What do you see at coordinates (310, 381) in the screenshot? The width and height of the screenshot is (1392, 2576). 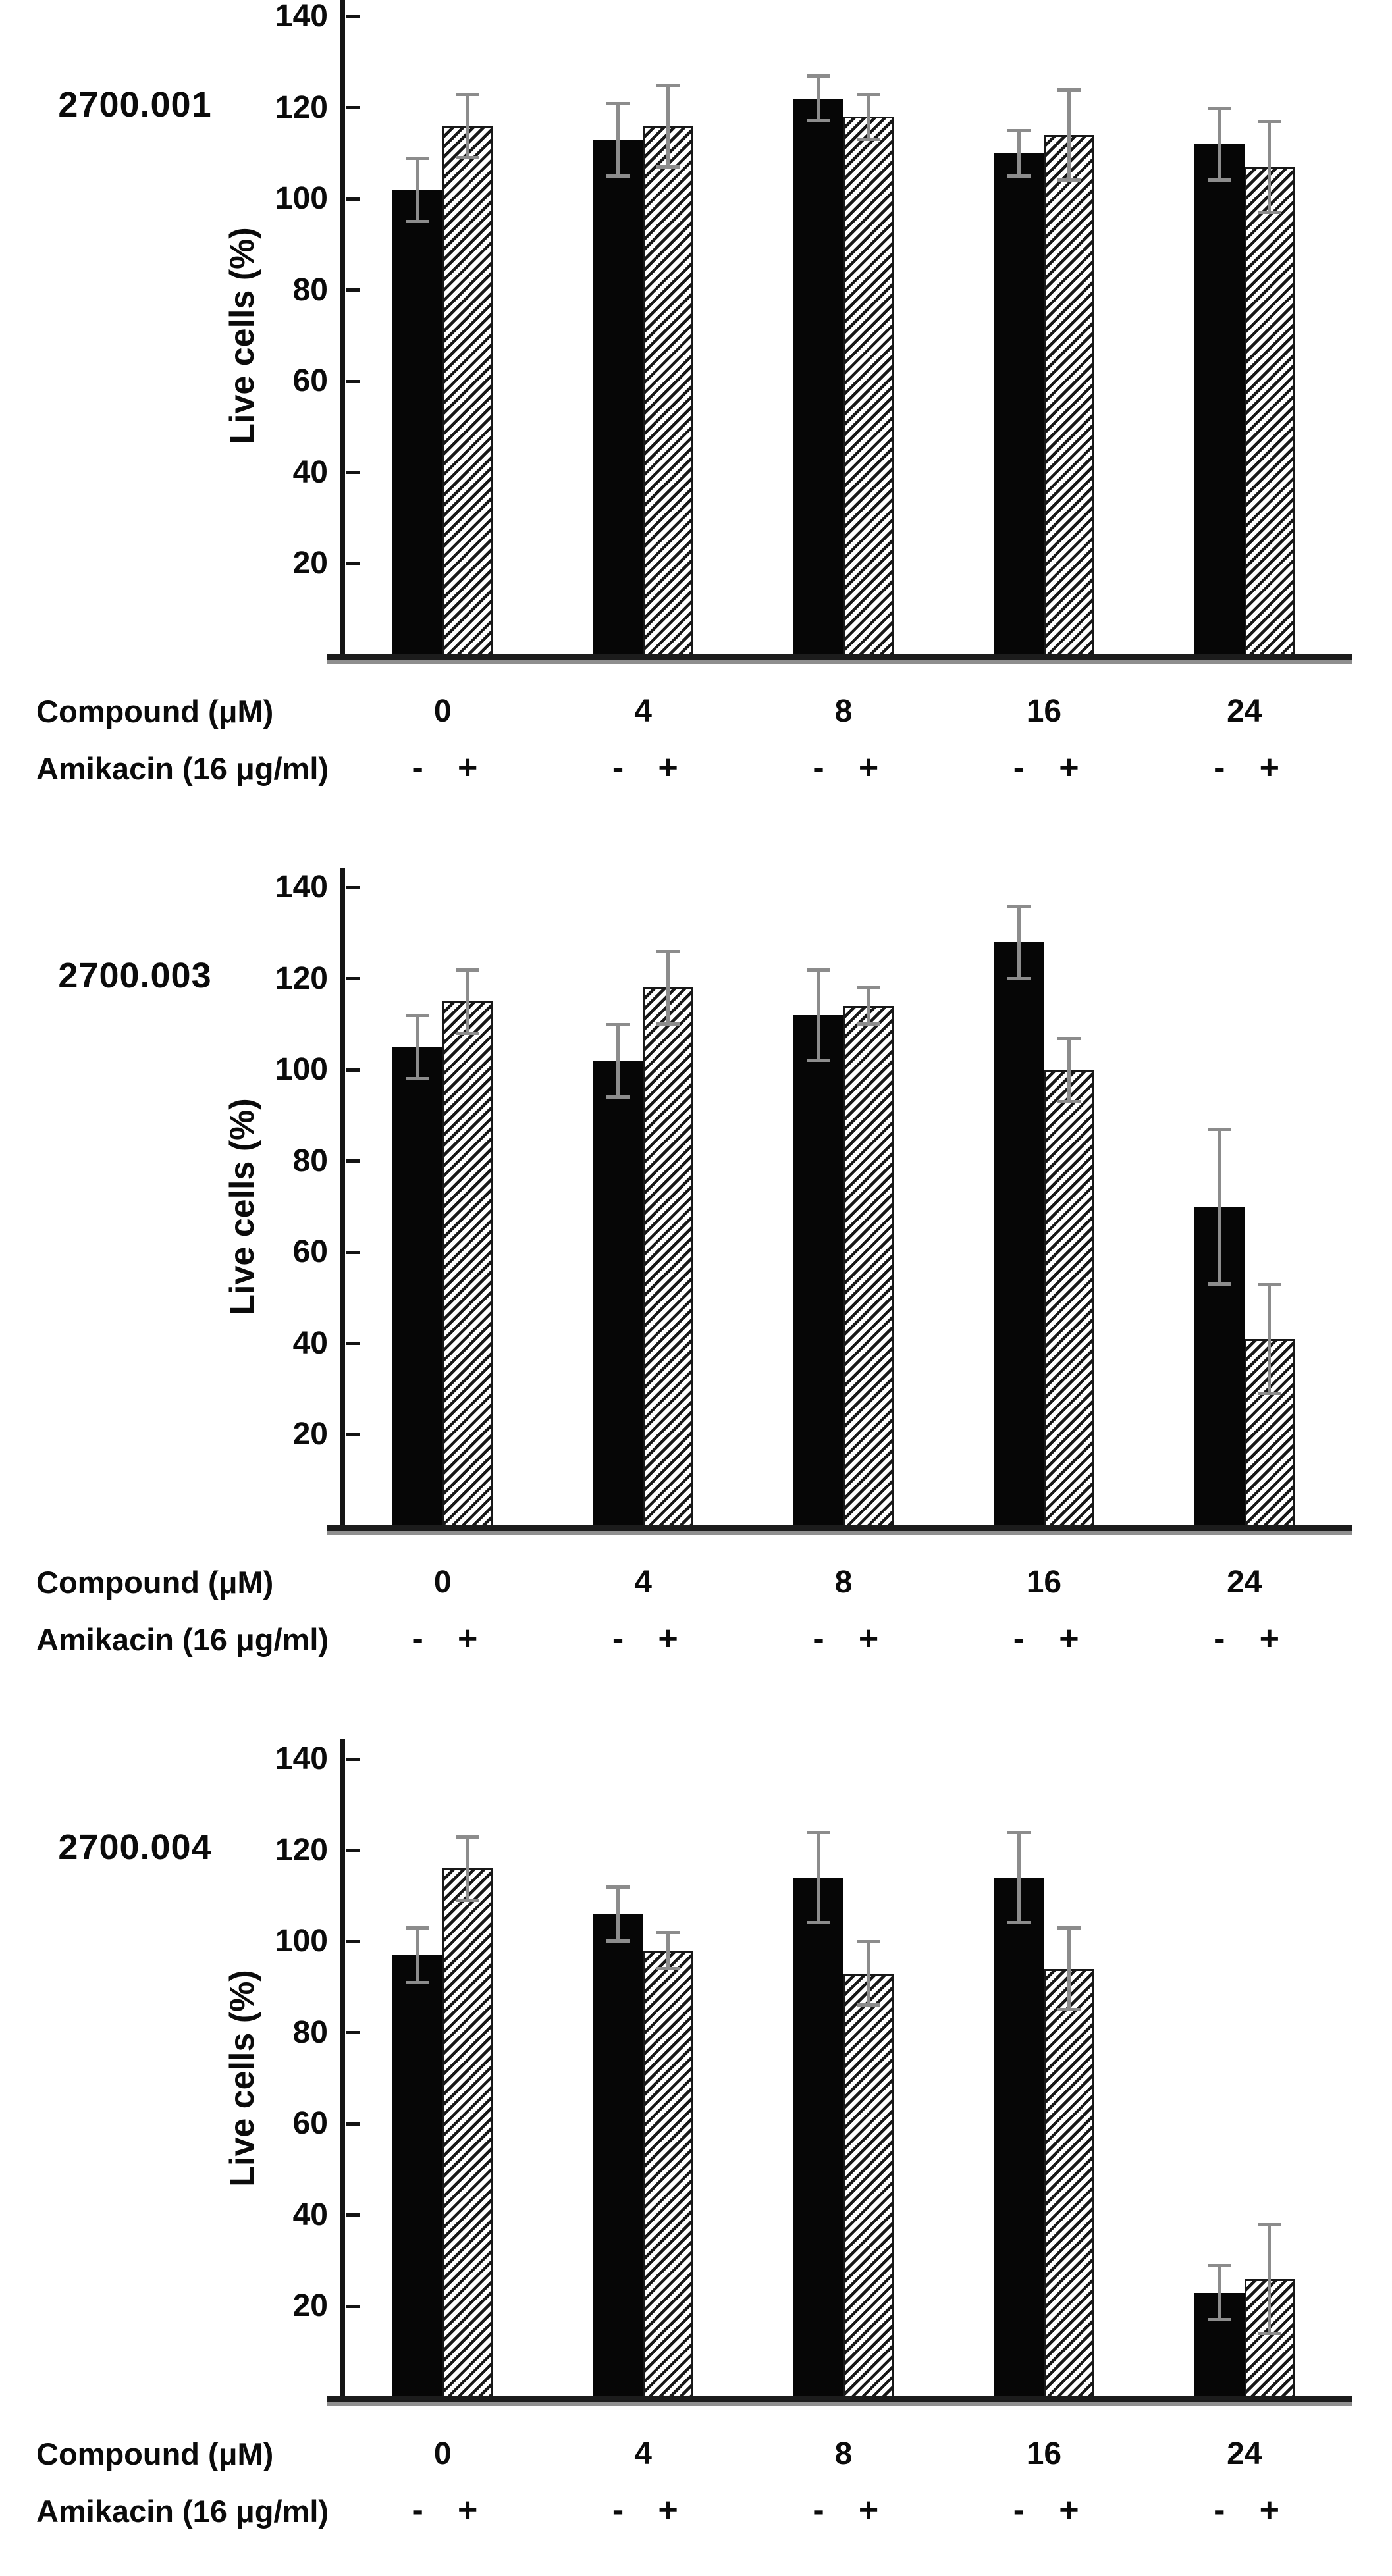 I see `y-tick-label-60: 60` at bounding box center [310, 381].